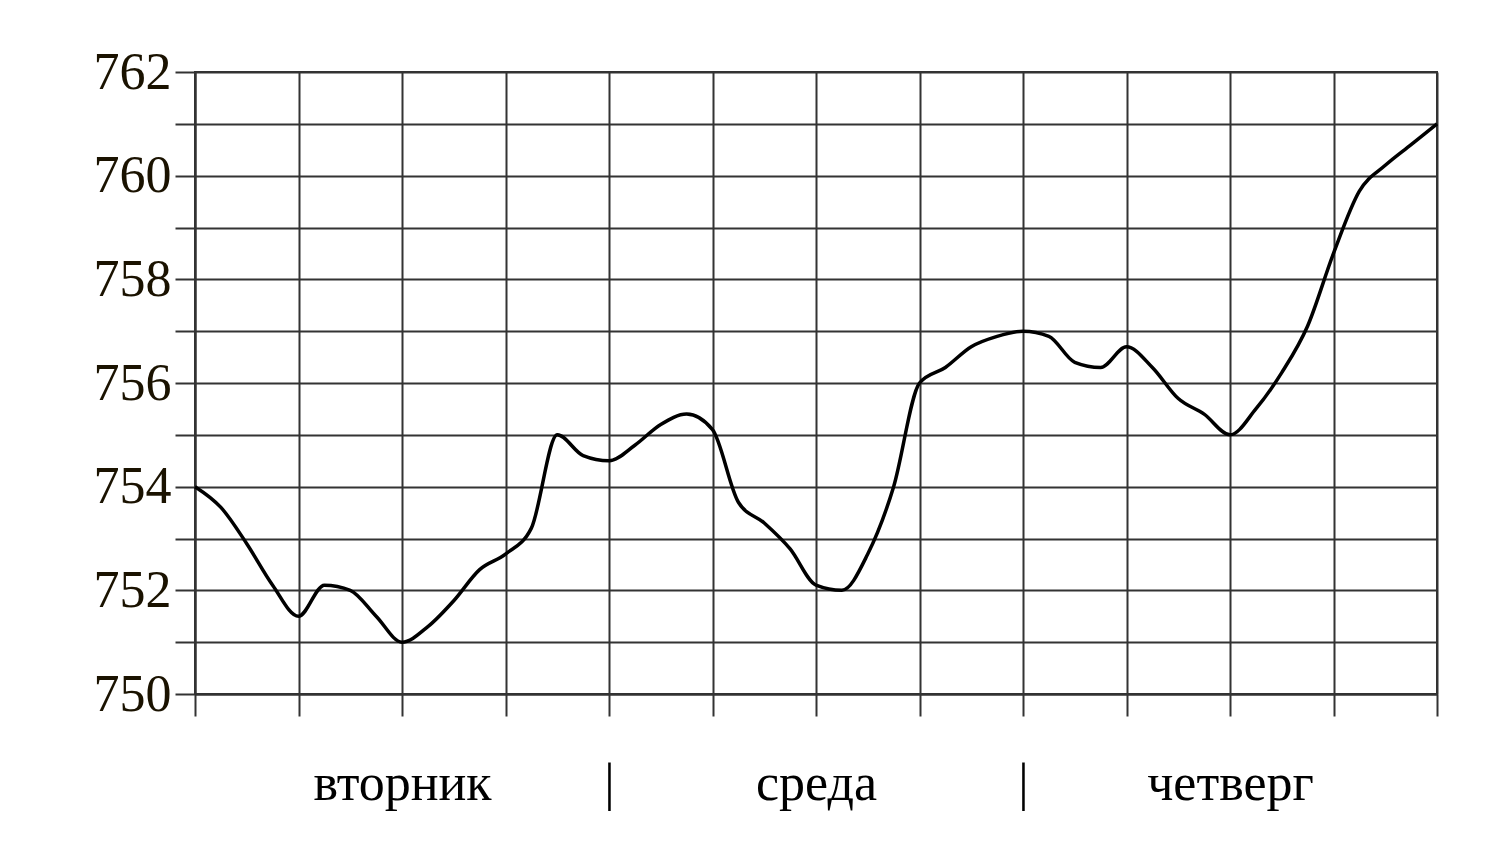  I want to click on y-tick-label: 756, so click(132, 382).